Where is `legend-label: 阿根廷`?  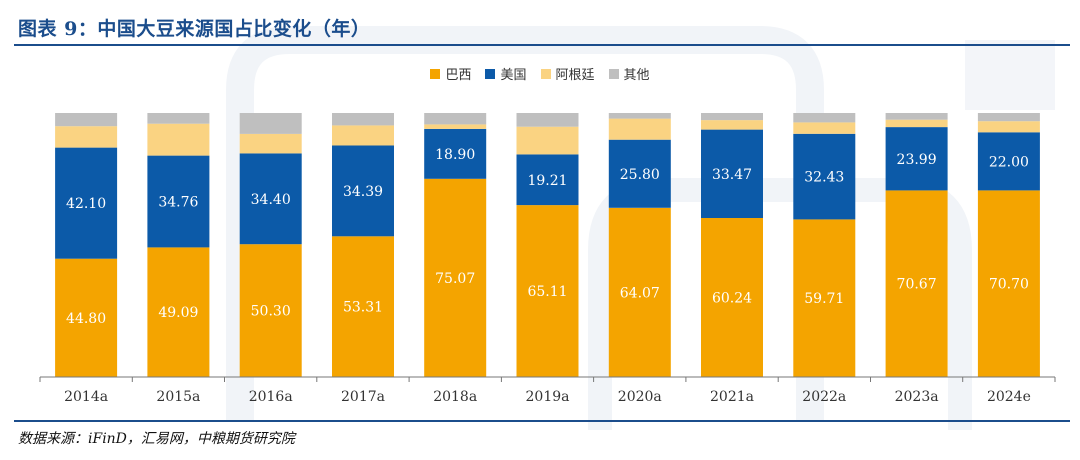
legend-label: 阿根廷 is located at coordinates (575, 75).